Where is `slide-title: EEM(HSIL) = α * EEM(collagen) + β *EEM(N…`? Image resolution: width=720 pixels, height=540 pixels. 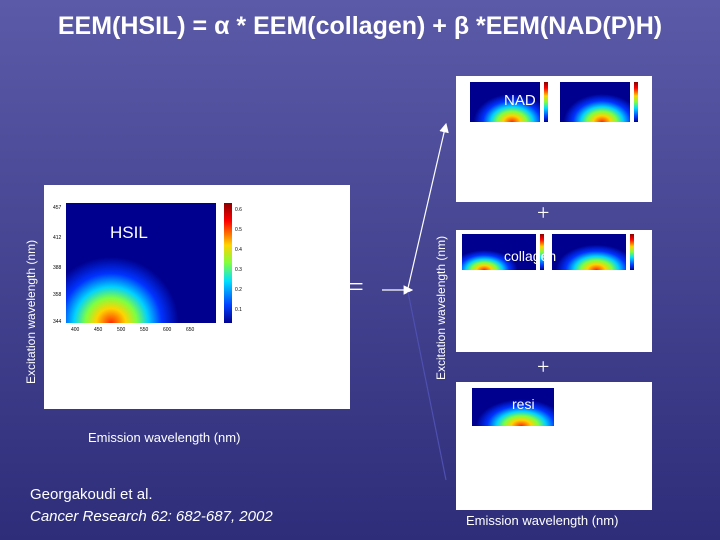 slide-title: EEM(HSIL) = α * EEM(collagen) + β *EEM(N… is located at coordinates (360, 26).